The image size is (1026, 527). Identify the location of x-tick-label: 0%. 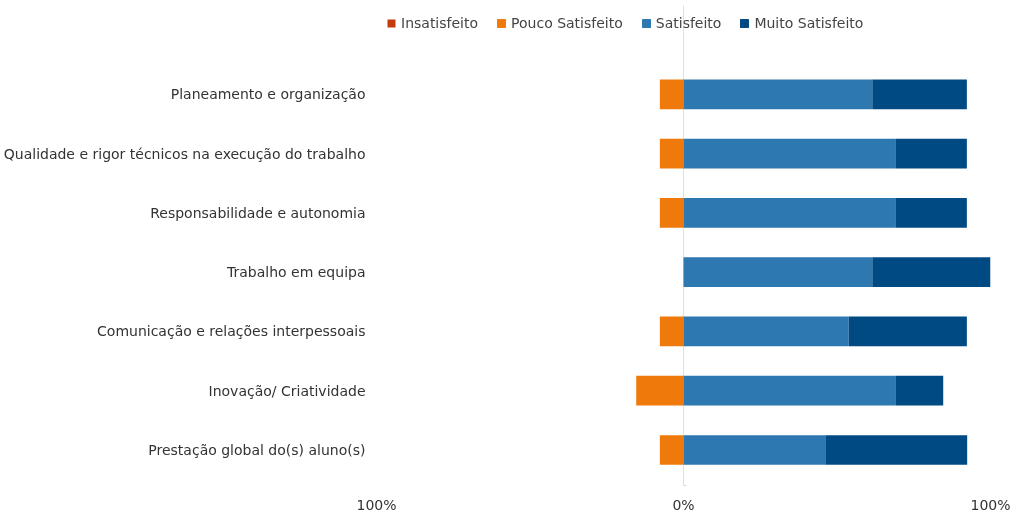
(683, 504).